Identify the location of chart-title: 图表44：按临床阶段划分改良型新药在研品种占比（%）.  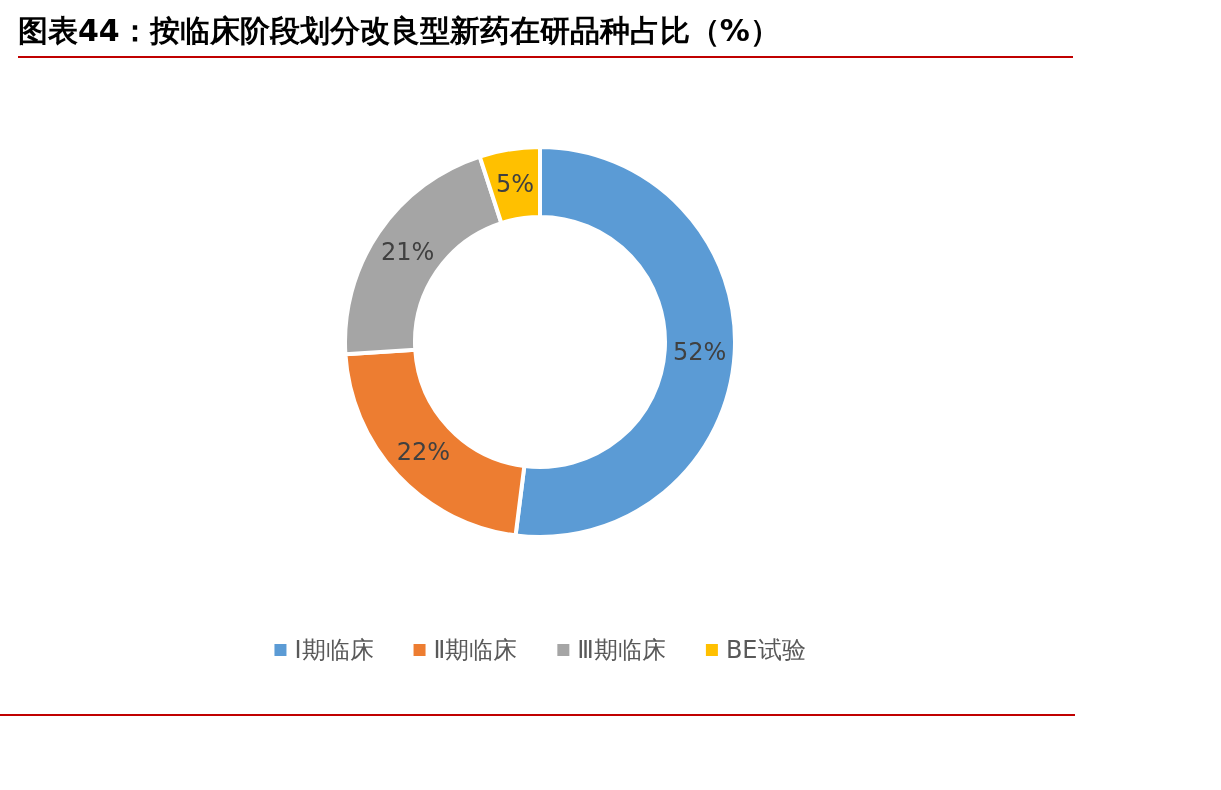
(545, 33).